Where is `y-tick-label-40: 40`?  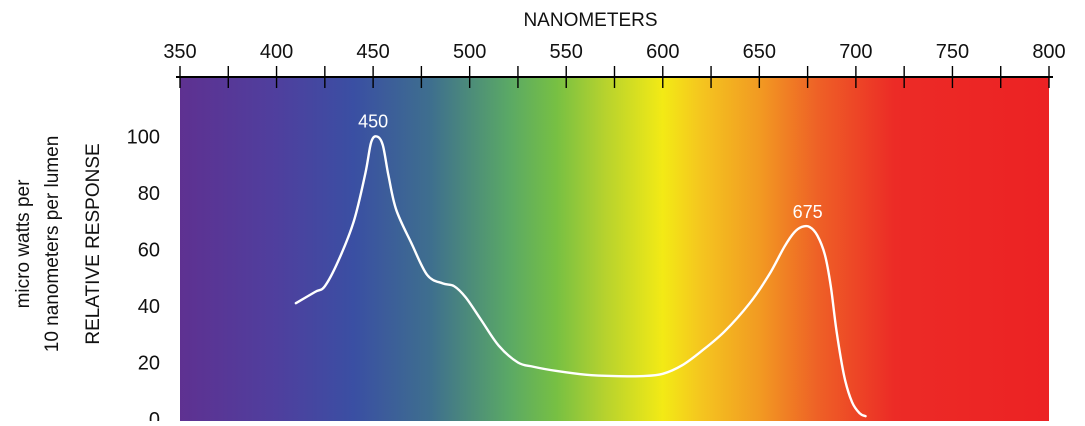 y-tick-label-40: 40 is located at coordinates (149, 307).